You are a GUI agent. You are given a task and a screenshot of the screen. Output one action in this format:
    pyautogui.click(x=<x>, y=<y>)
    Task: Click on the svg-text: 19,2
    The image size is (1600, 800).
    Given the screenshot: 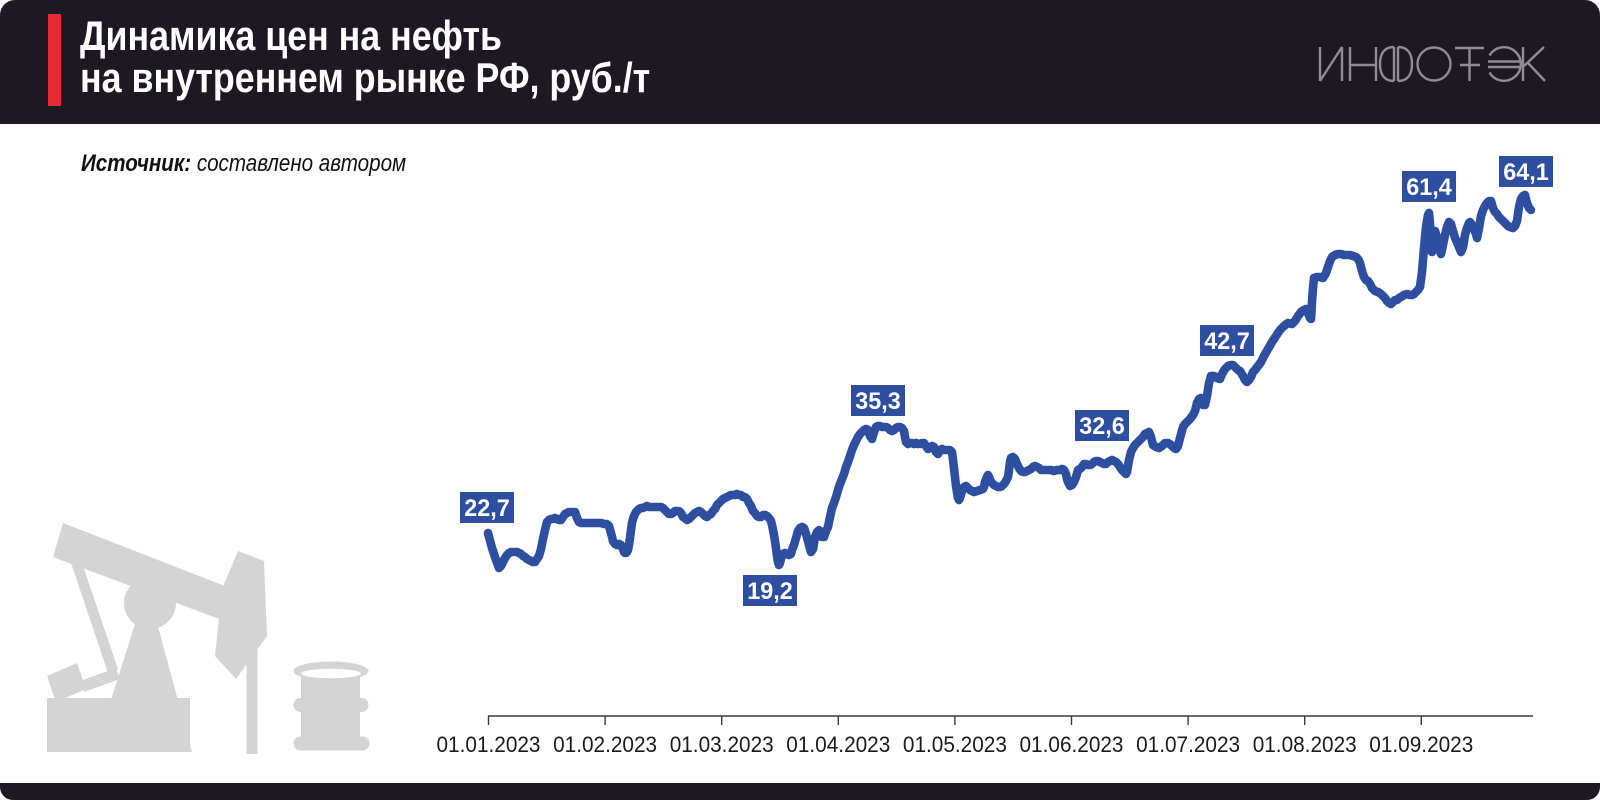 What is the action you would take?
    pyautogui.click(x=770, y=591)
    